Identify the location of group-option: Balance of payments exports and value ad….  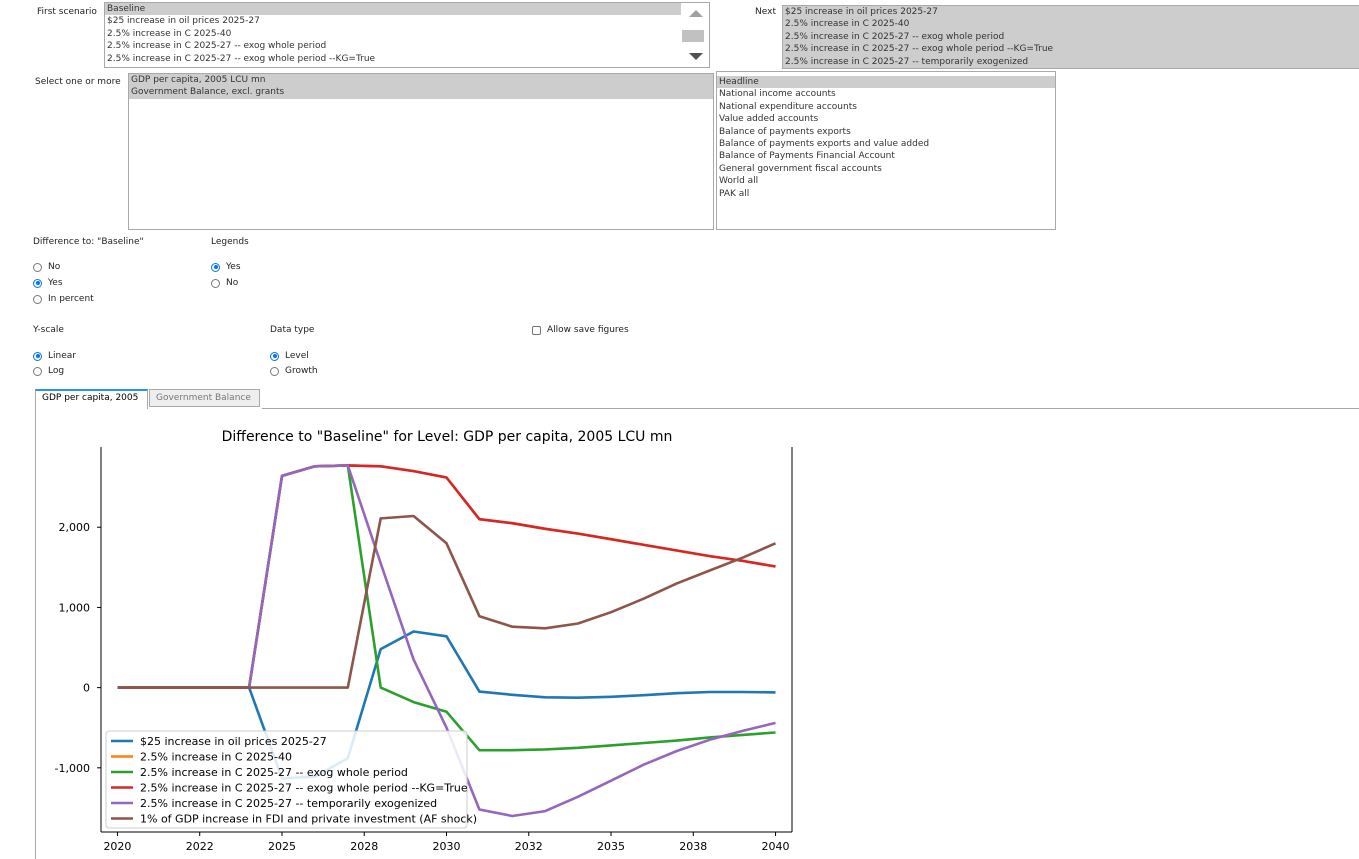
(824, 143).